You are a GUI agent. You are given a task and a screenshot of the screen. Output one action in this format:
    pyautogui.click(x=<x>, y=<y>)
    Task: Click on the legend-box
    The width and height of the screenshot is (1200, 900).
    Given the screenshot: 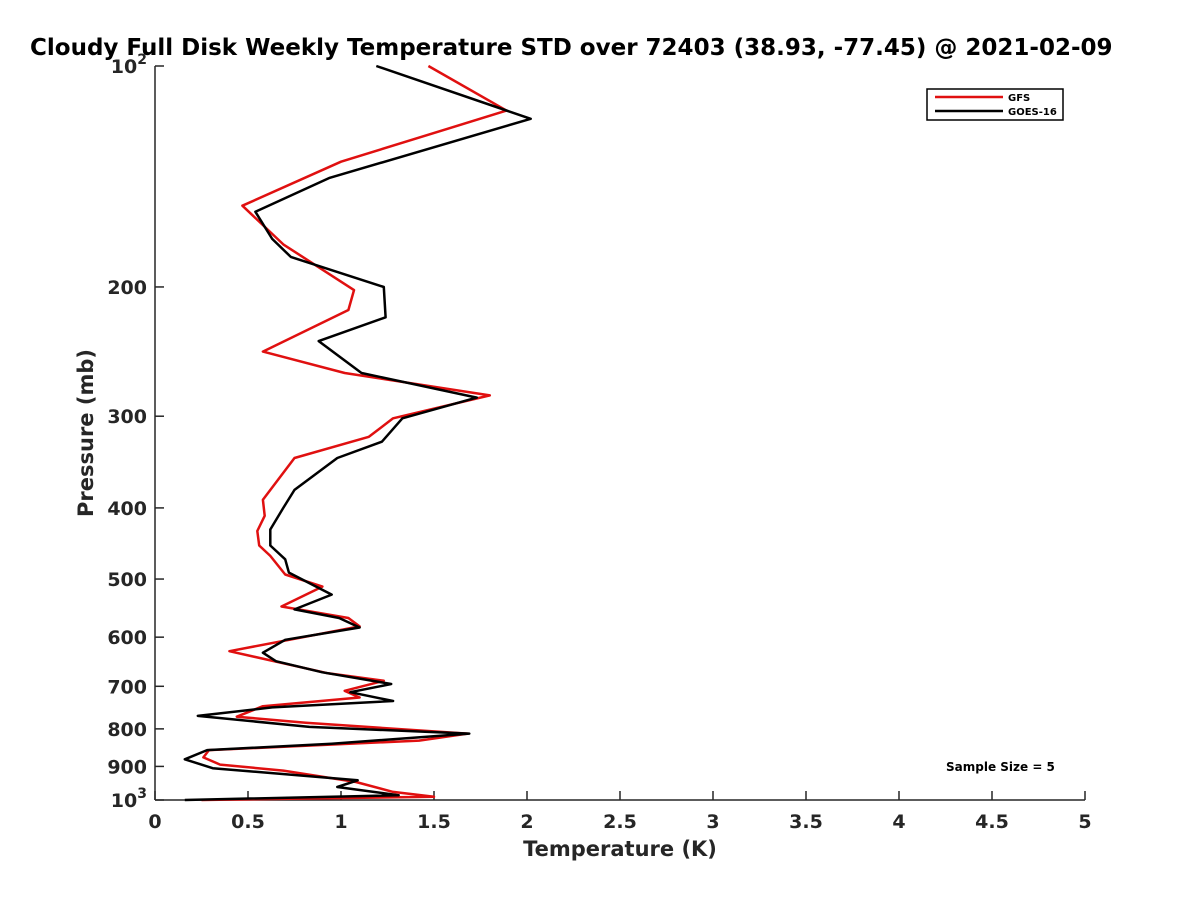 What is the action you would take?
    pyautogui.click(x=995, y=104)
    